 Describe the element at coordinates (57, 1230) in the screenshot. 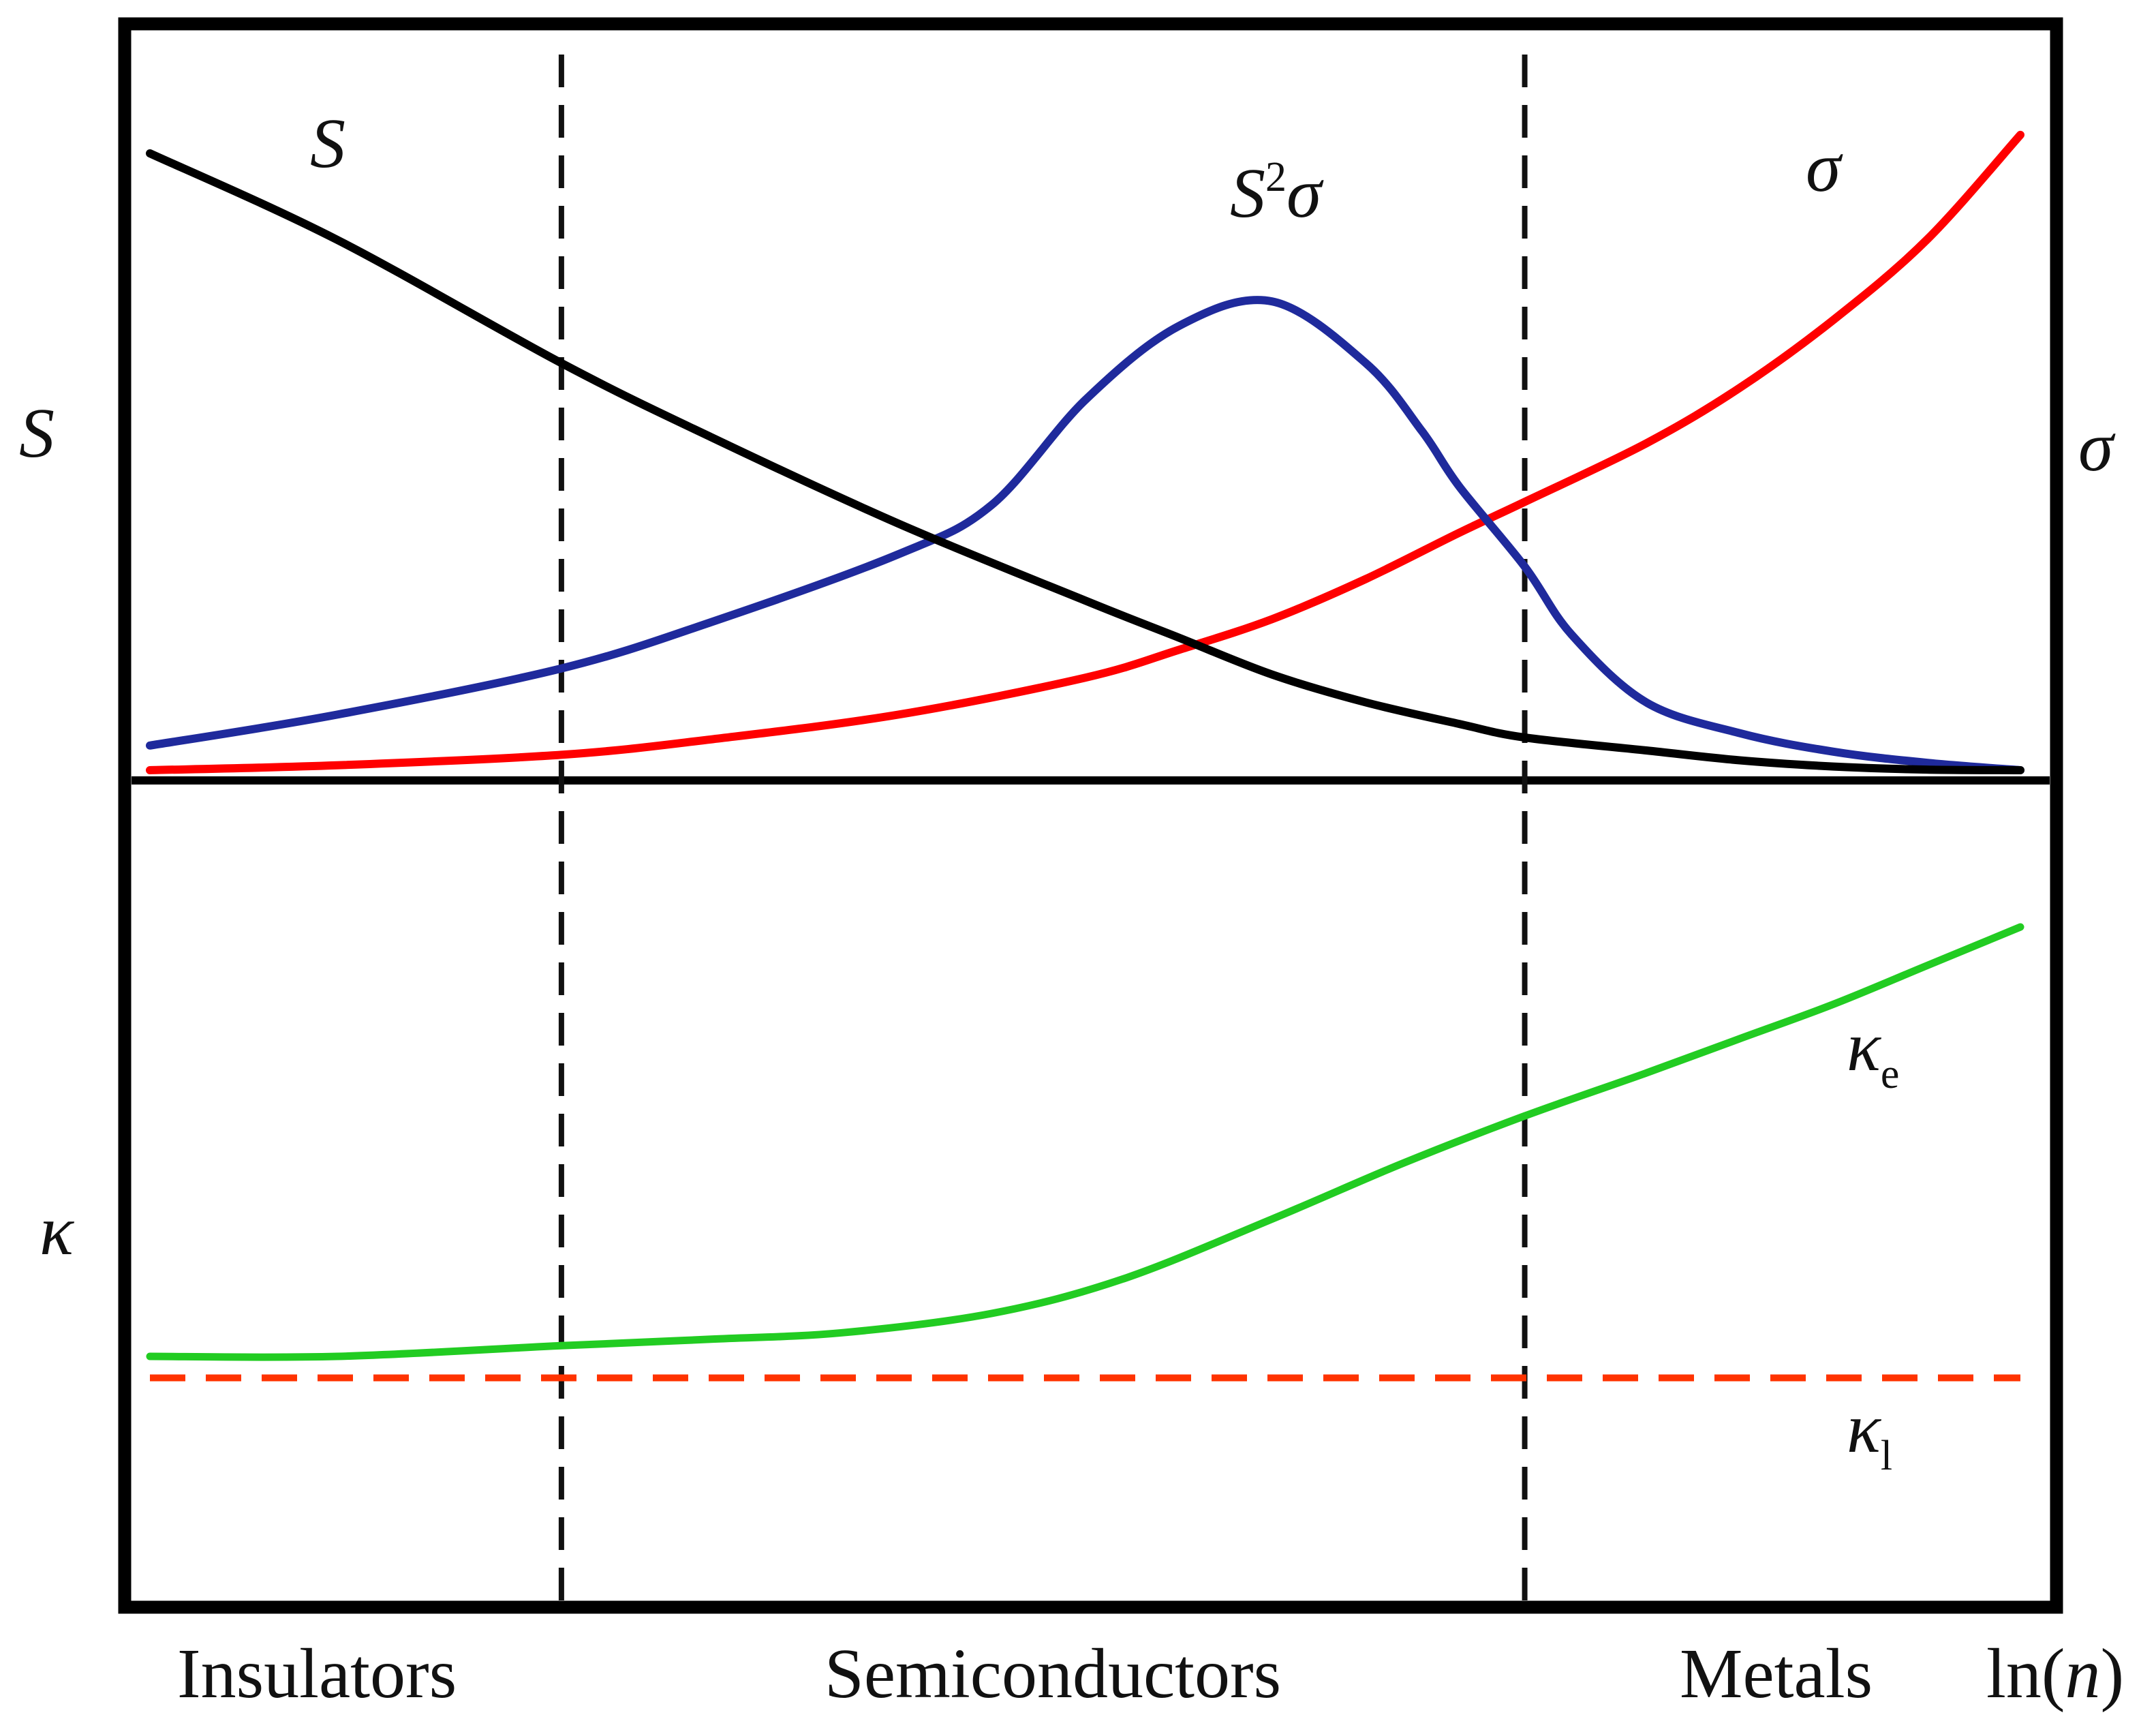

I see `y-label-kappa: κ` at that location.